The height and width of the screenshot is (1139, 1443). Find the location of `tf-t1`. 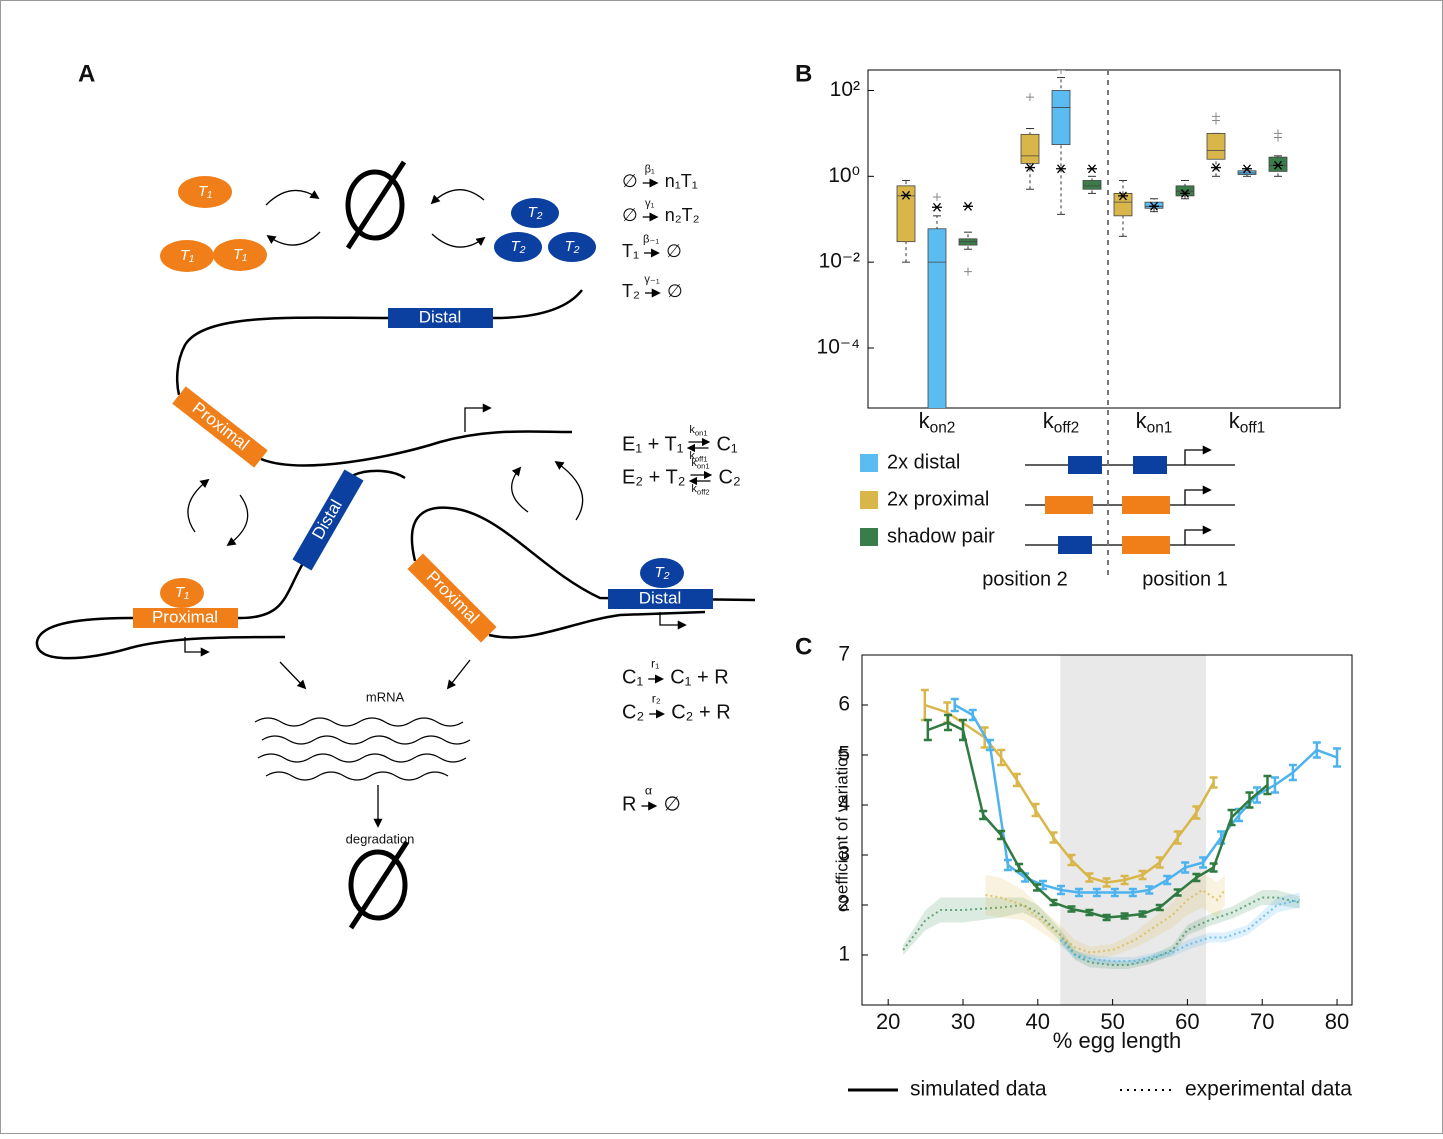

tf-t1 is located at coordinates (205, 192).